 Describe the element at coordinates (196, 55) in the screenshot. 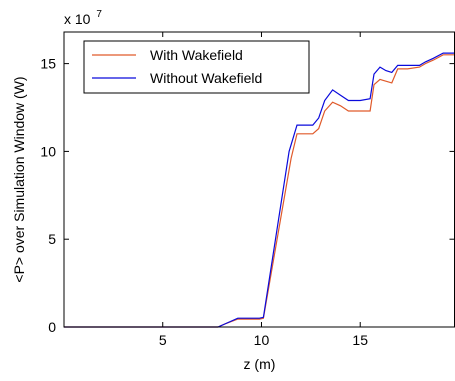

I see `legend-label-1: With Wakefield` at that location.